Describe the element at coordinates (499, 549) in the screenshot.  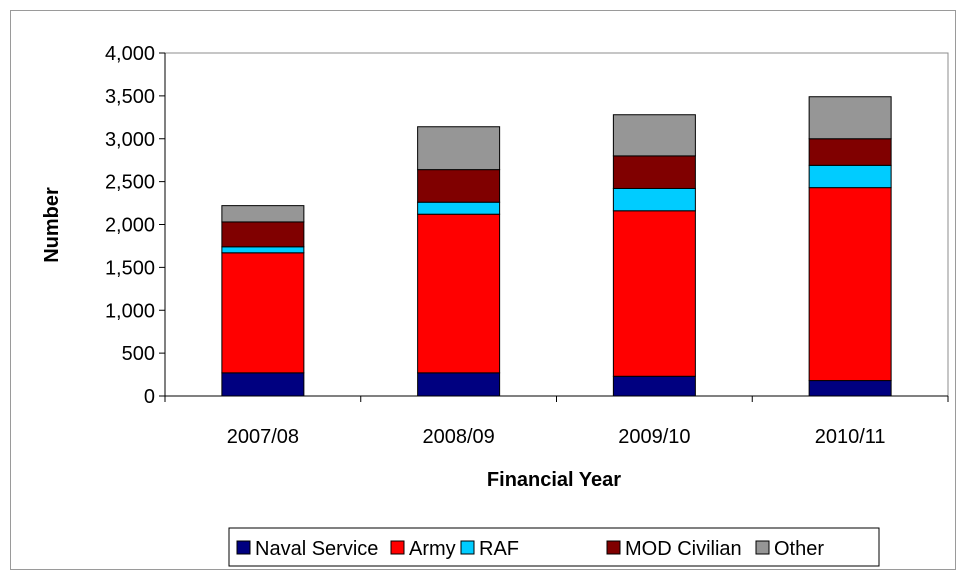
I see `legend-label-raf: RAF` at that location.